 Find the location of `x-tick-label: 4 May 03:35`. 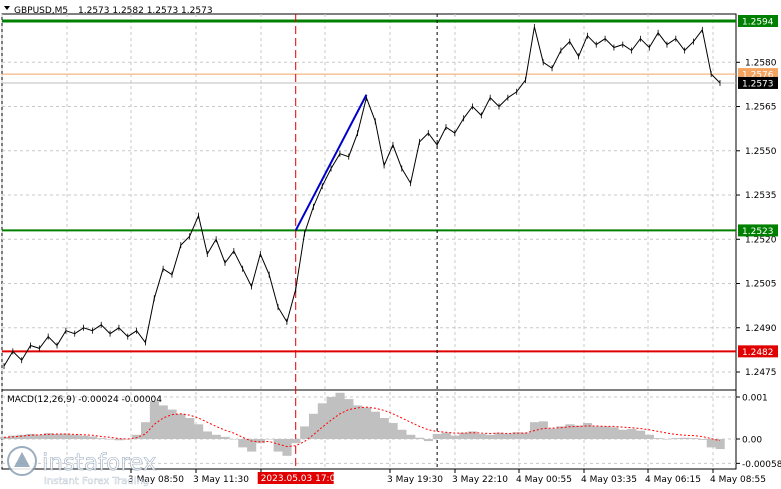

x-tick-label: 4 May 03:35 is located at coordinates (609, 480).